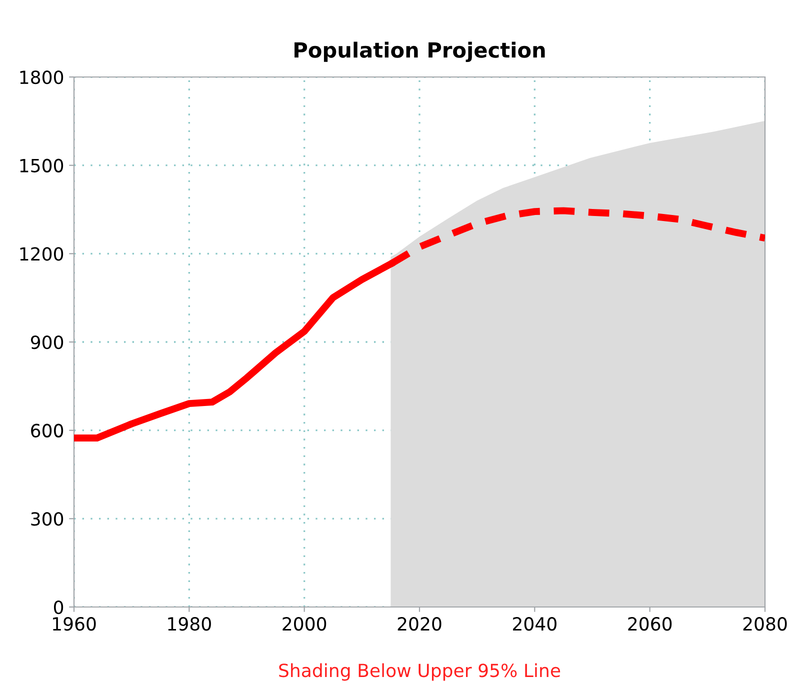 This screenshot has width=793, height=685. I want to click on x-tick-label: 2000, so click(304, 624).